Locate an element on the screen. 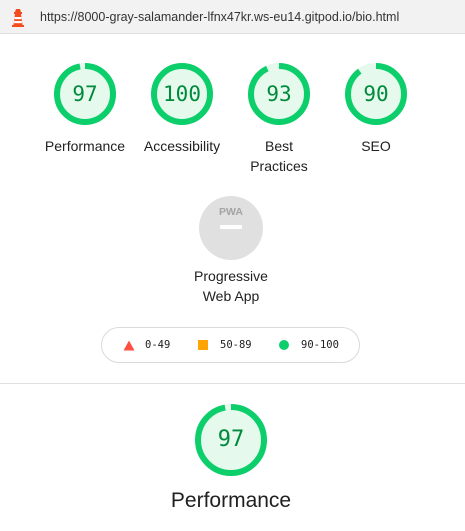  performance-score: 97 is located at coordinates (85, 94).